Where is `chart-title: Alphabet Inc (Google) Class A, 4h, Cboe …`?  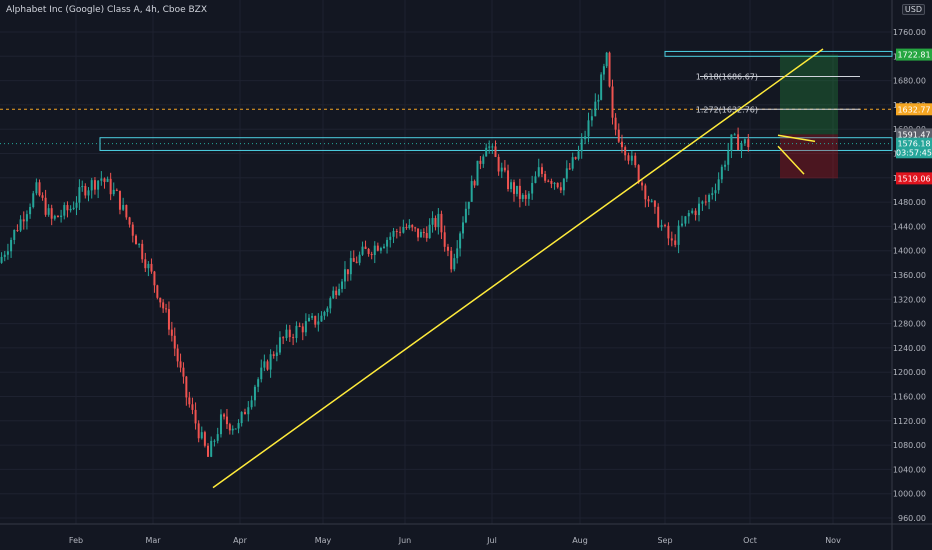 chart-title: Alphabet Inc (Google) Class A, 4h, Cboe … is located at coordinates (106, 10).